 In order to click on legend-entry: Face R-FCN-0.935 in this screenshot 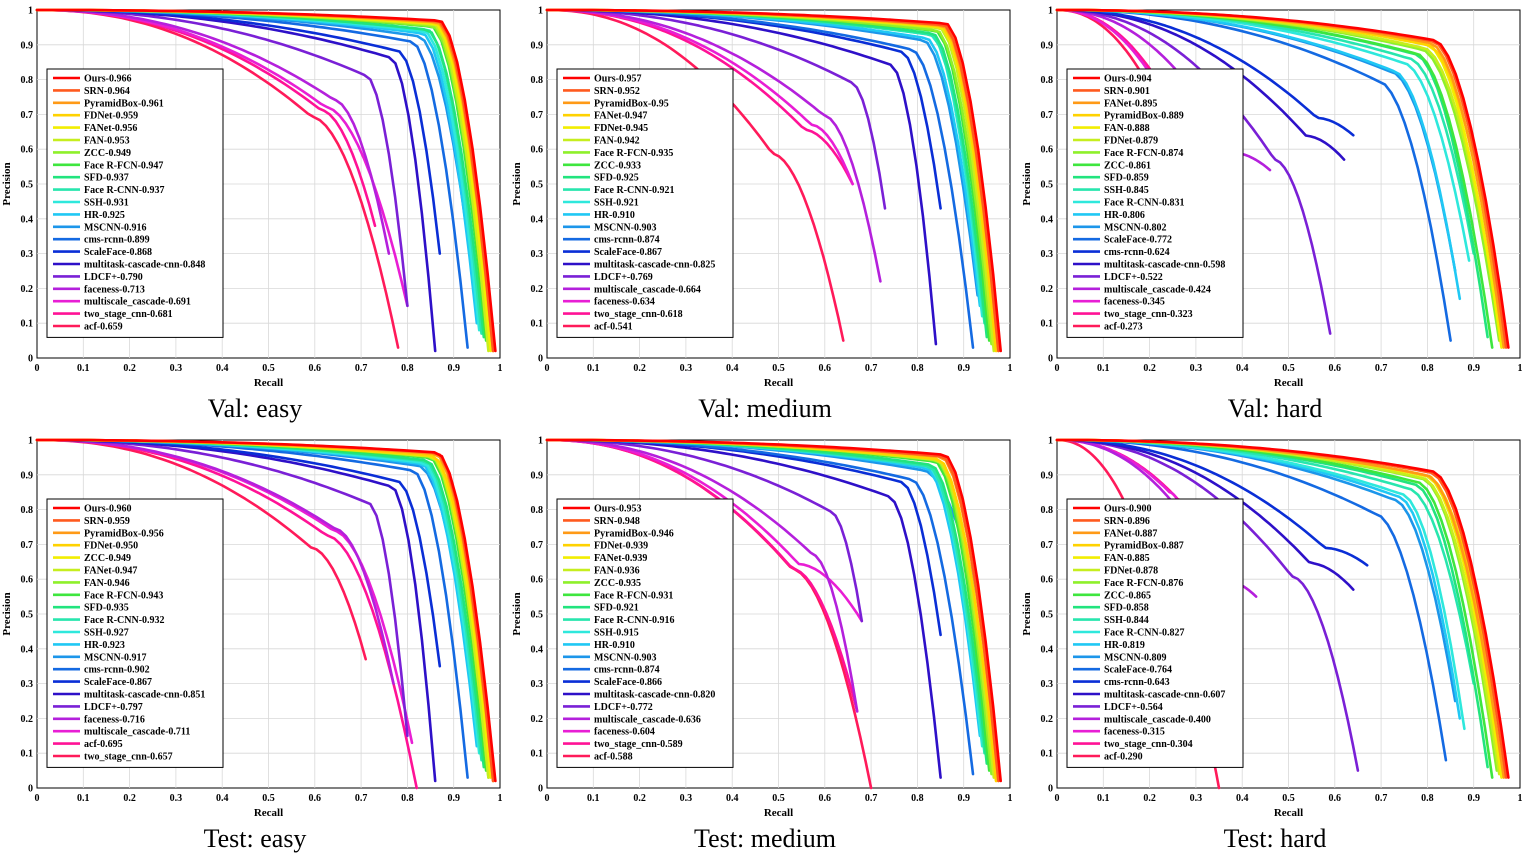, I will do `click(633, 153)`.